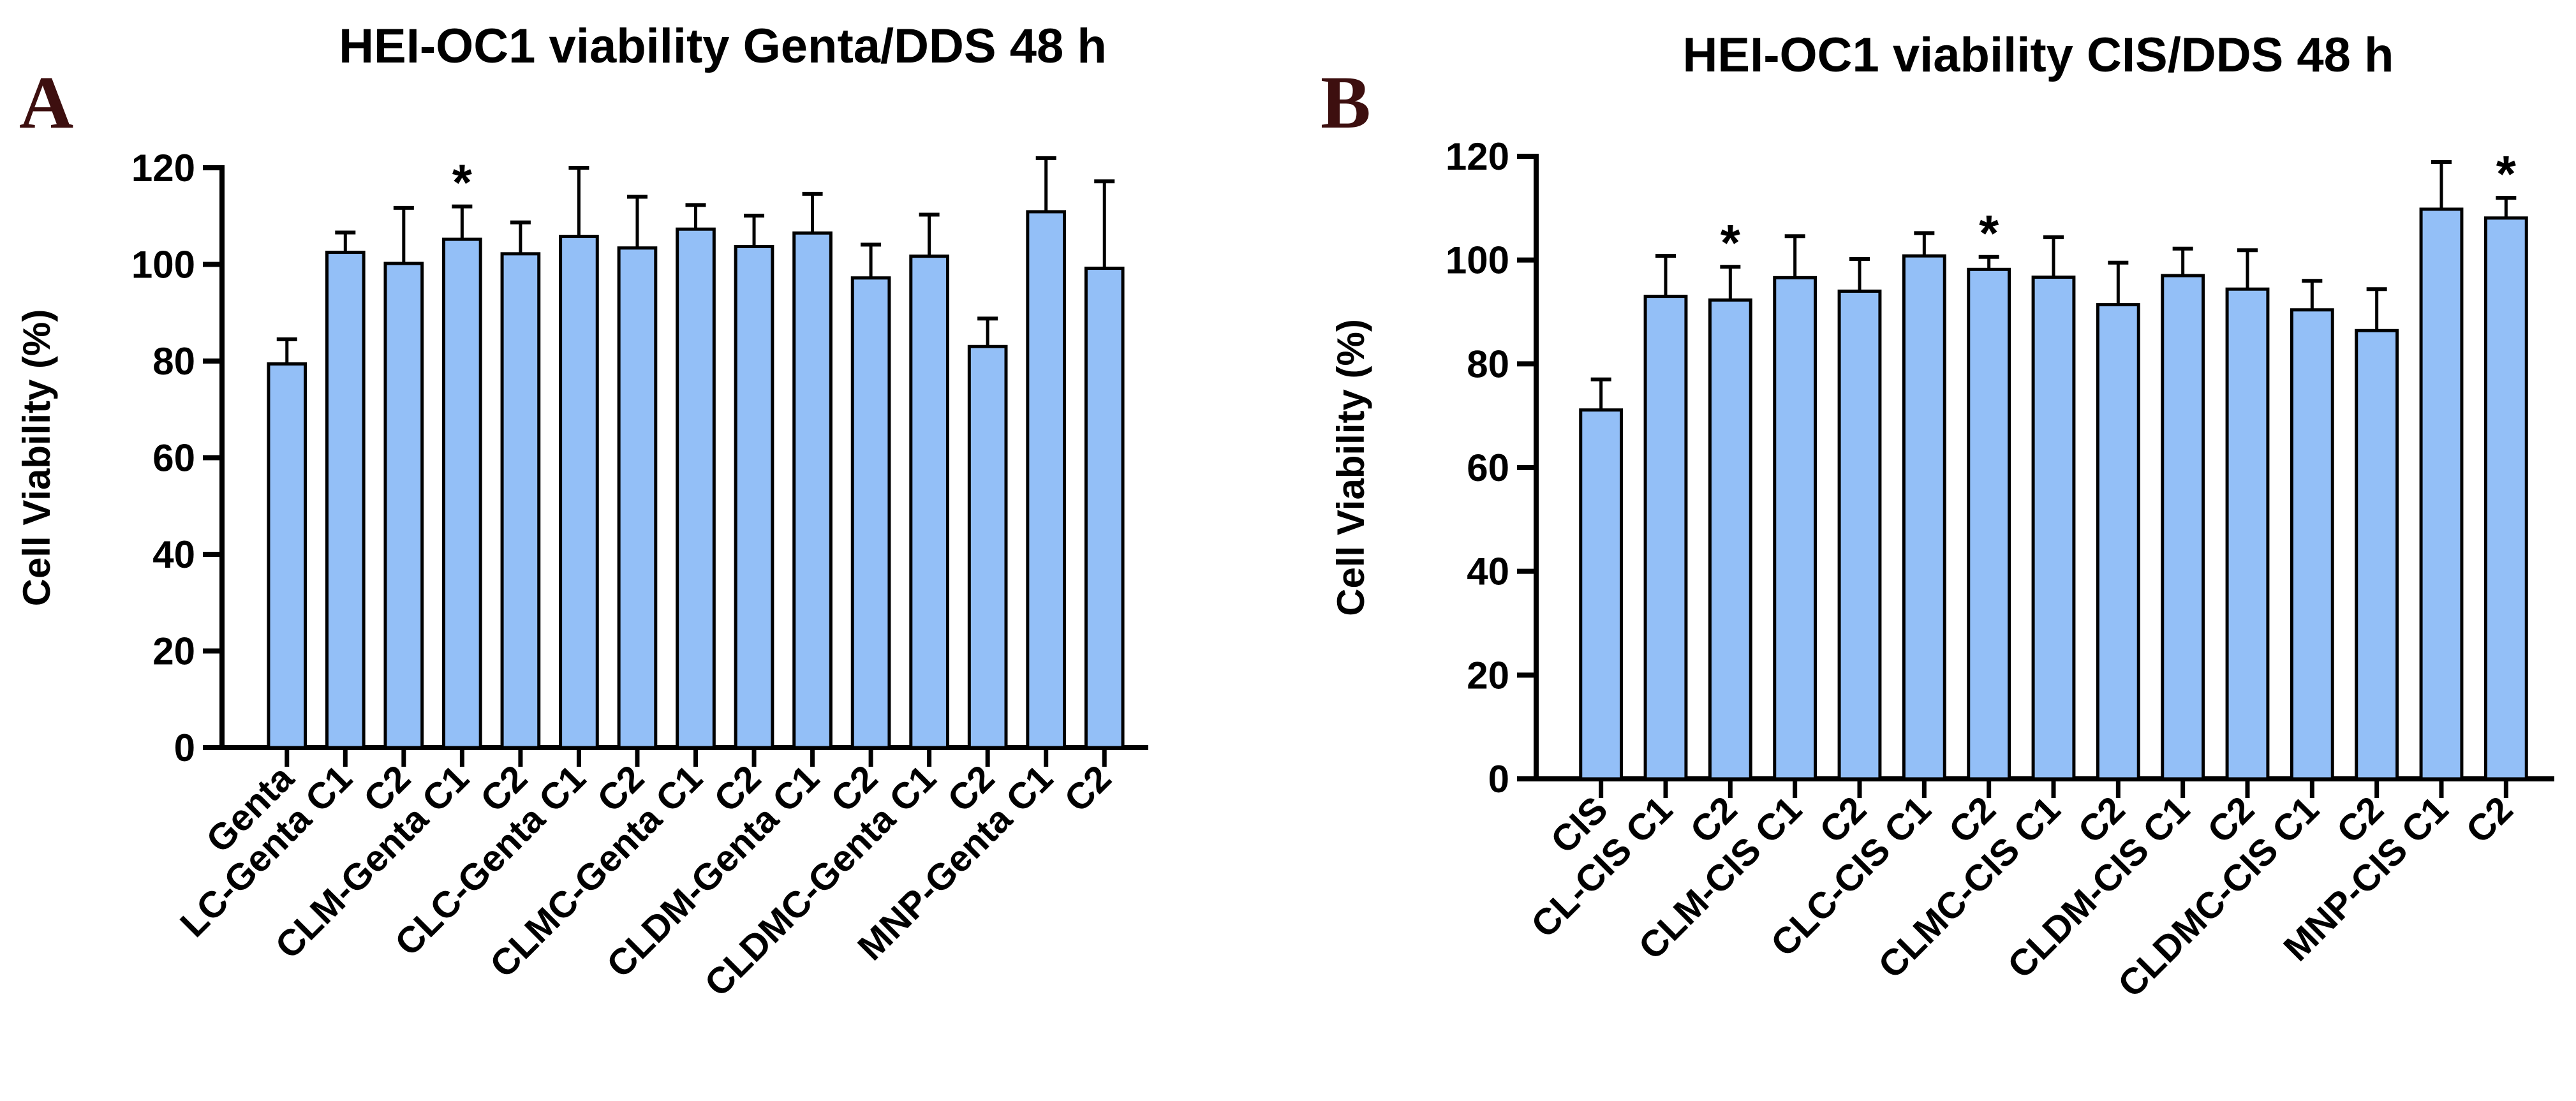 The width and height of the screenshot is (2576, 1101). Describe the element at coordinates (1346, 103) in the screenshot. I see `panel-letter: B` at that location.